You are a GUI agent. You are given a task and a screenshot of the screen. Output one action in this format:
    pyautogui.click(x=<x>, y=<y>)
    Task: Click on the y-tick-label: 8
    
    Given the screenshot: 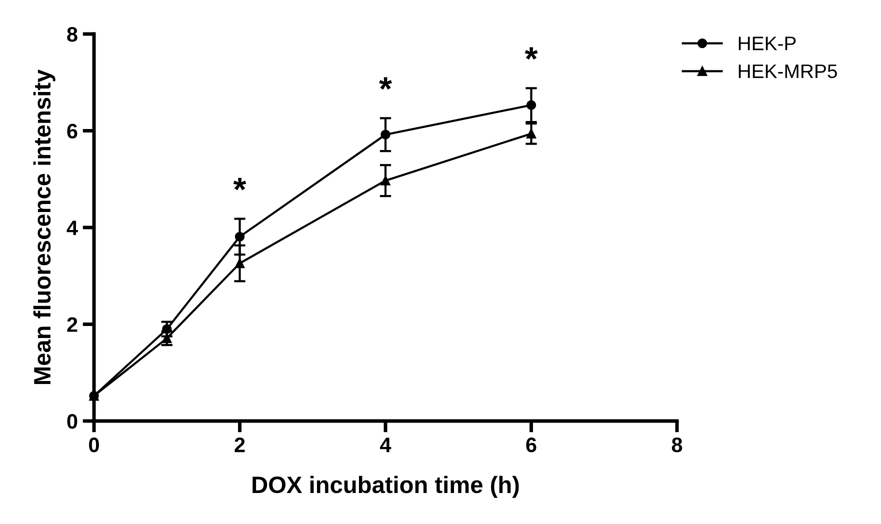 What is the action you would take?
    pyautogui.click(x=72, y=34)
    